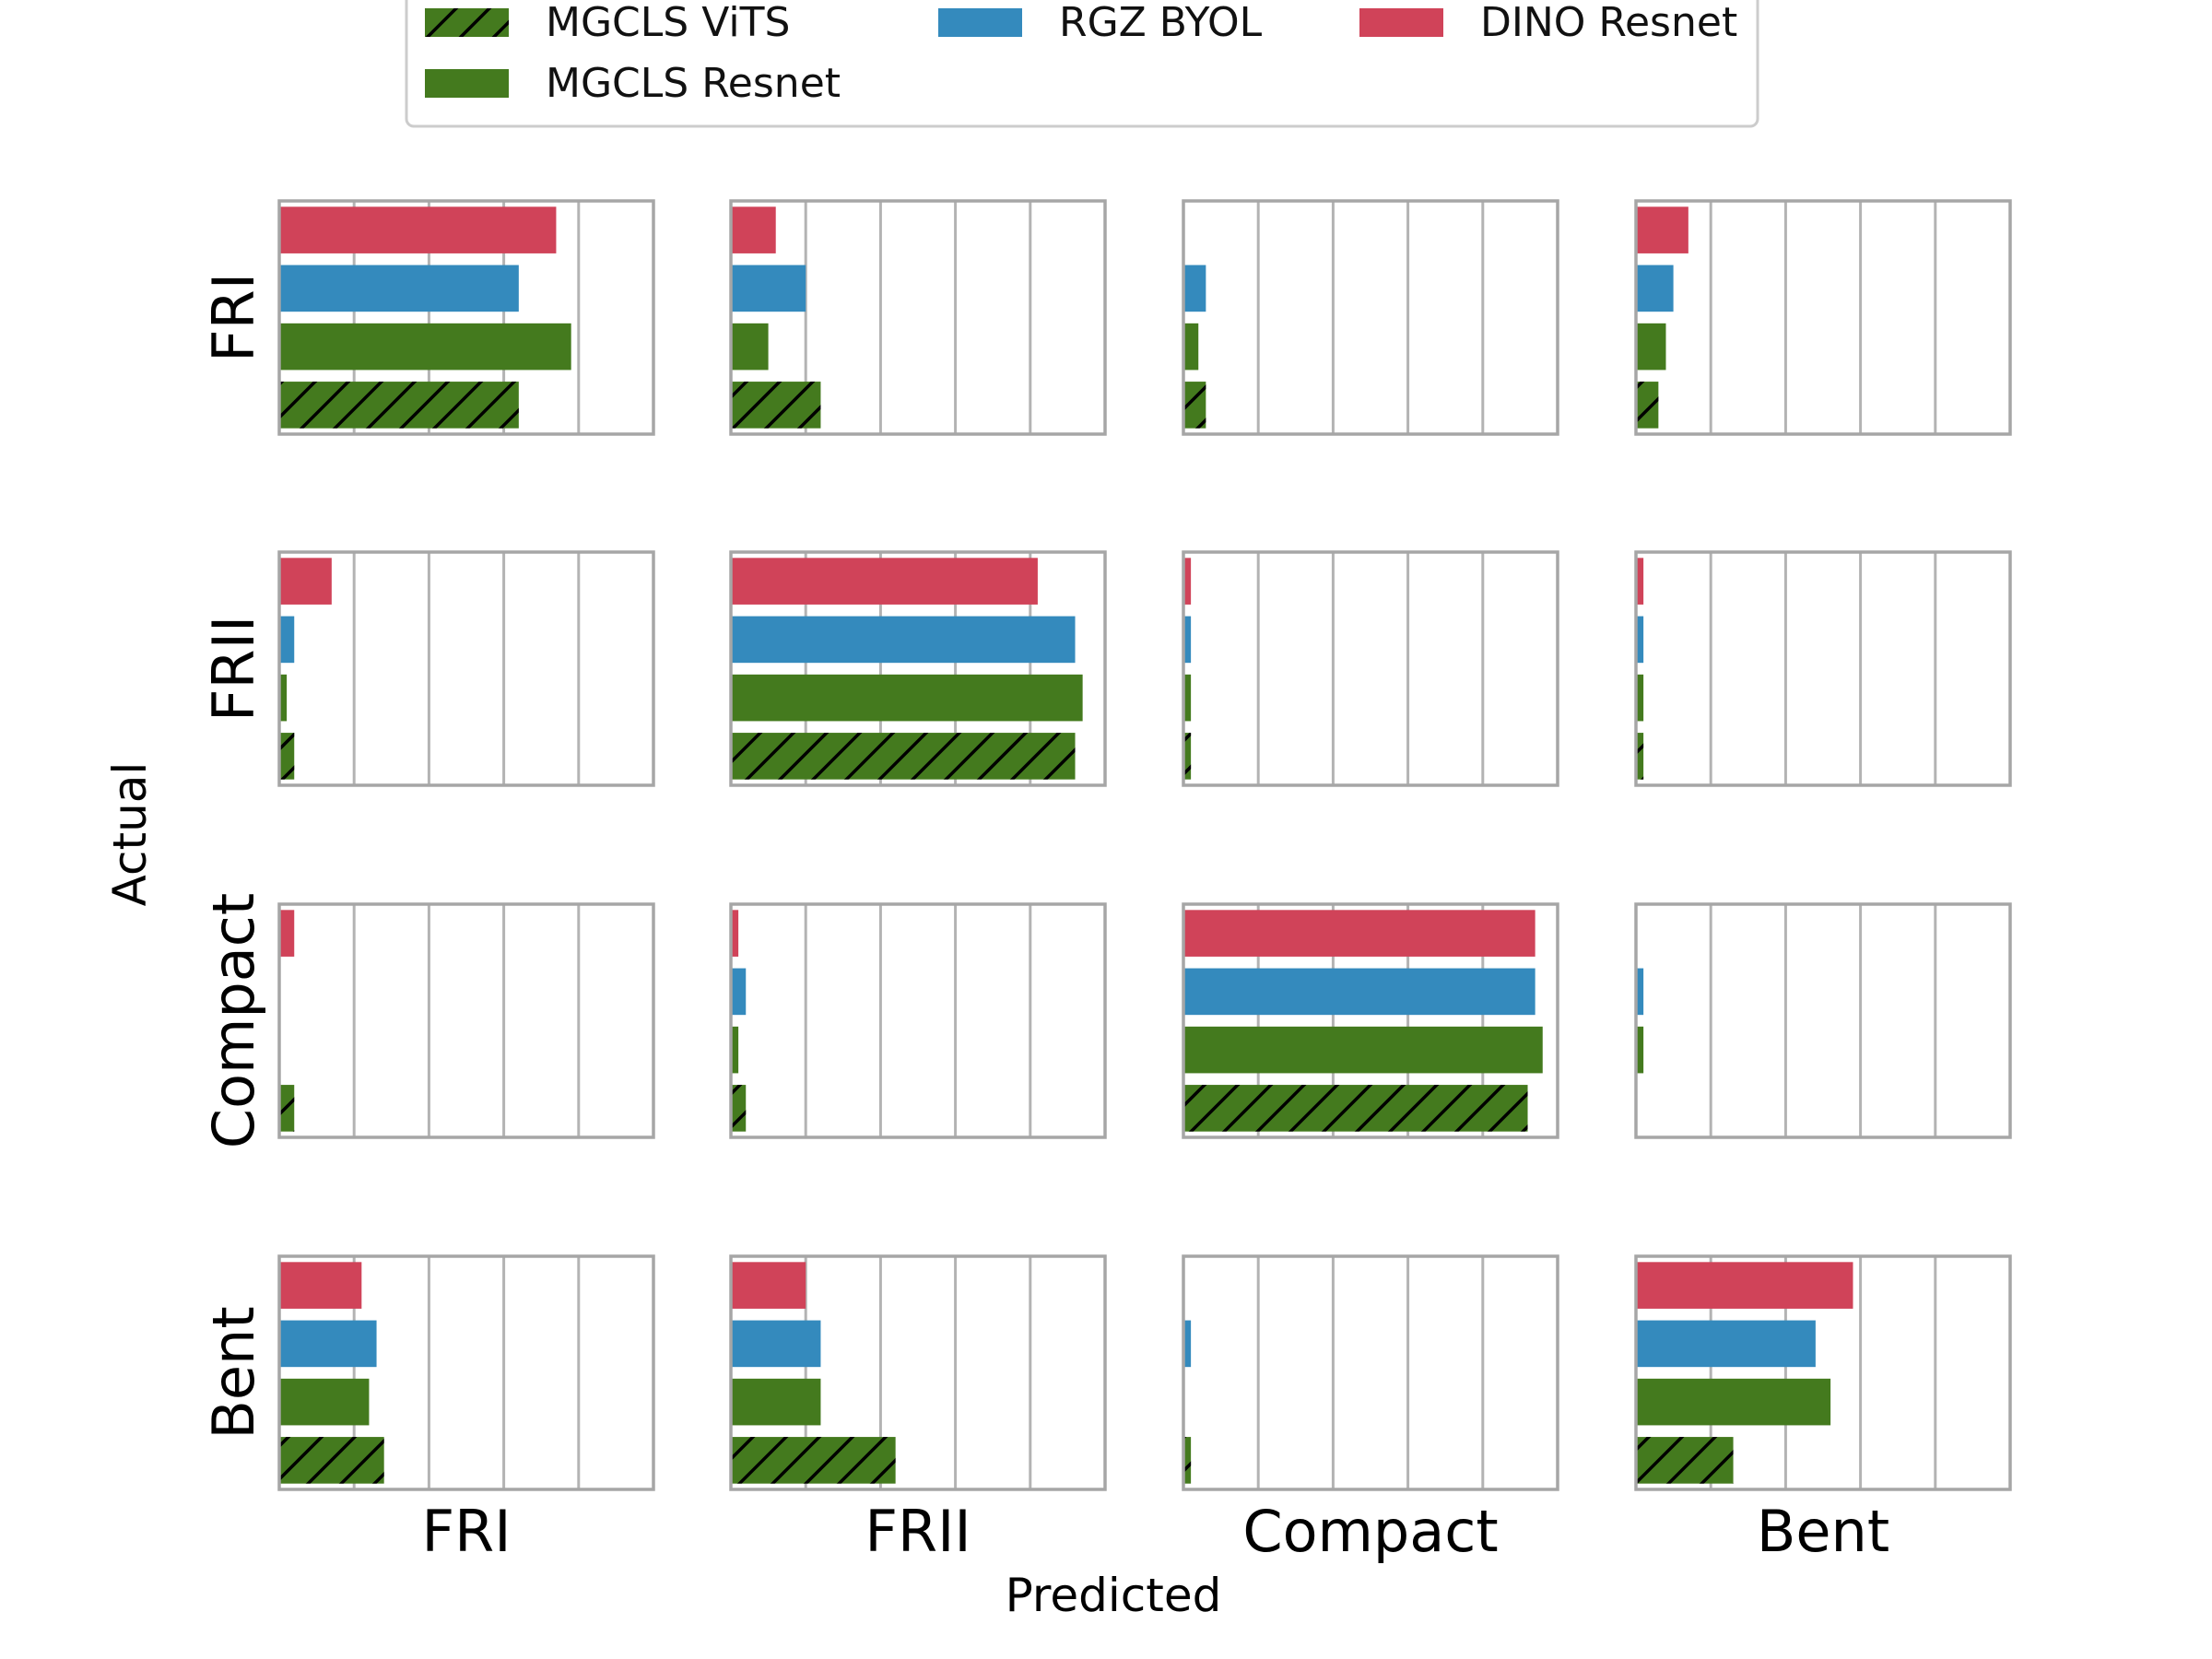  I want to click on column-label-fri: FRI, so click(466, 1531).